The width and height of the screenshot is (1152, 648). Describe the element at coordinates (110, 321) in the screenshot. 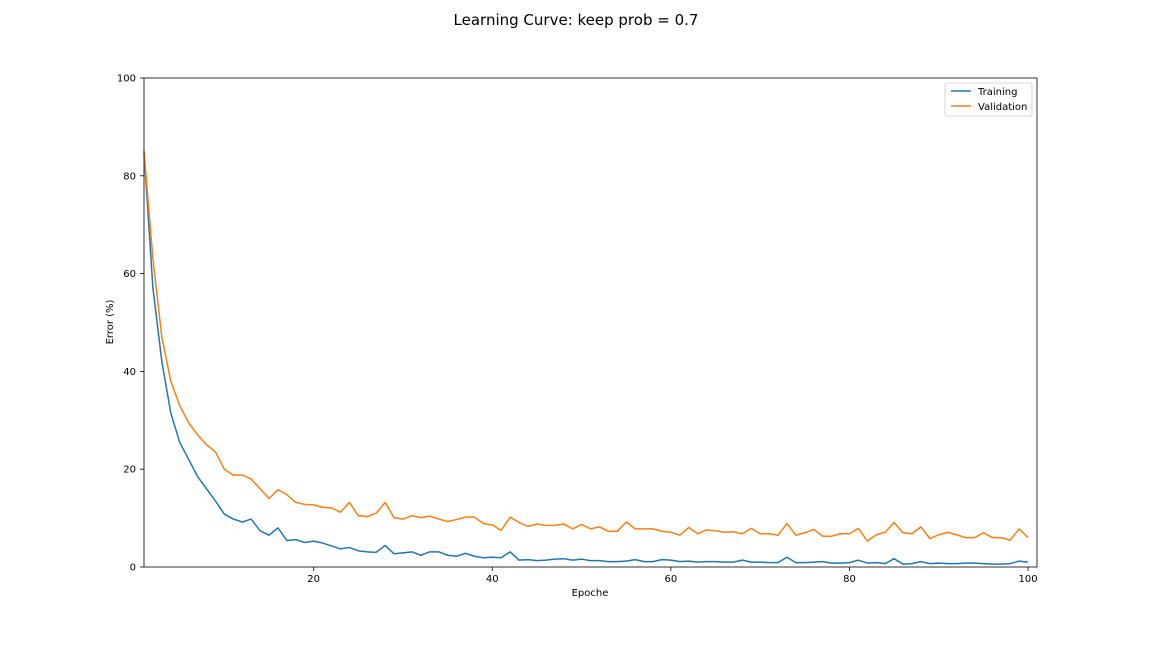

I see `y-axis-label: Error (%)` at that location.